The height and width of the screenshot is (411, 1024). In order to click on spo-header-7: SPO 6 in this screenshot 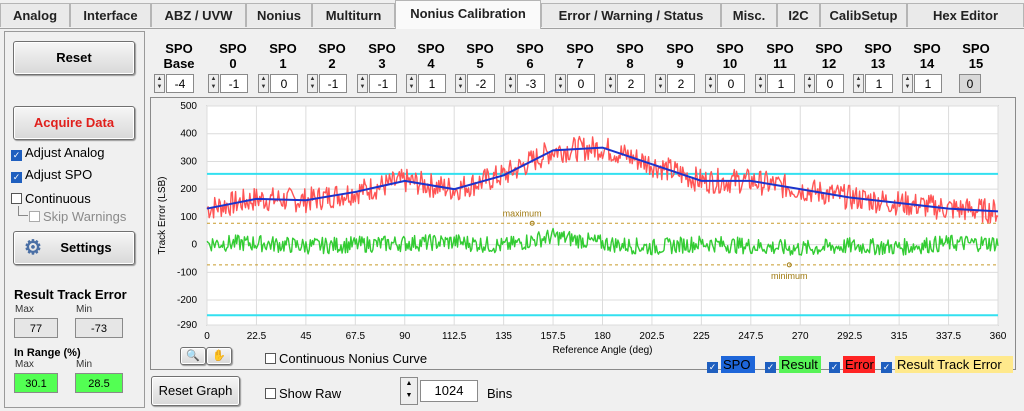, I will do `click(530, 56)`.